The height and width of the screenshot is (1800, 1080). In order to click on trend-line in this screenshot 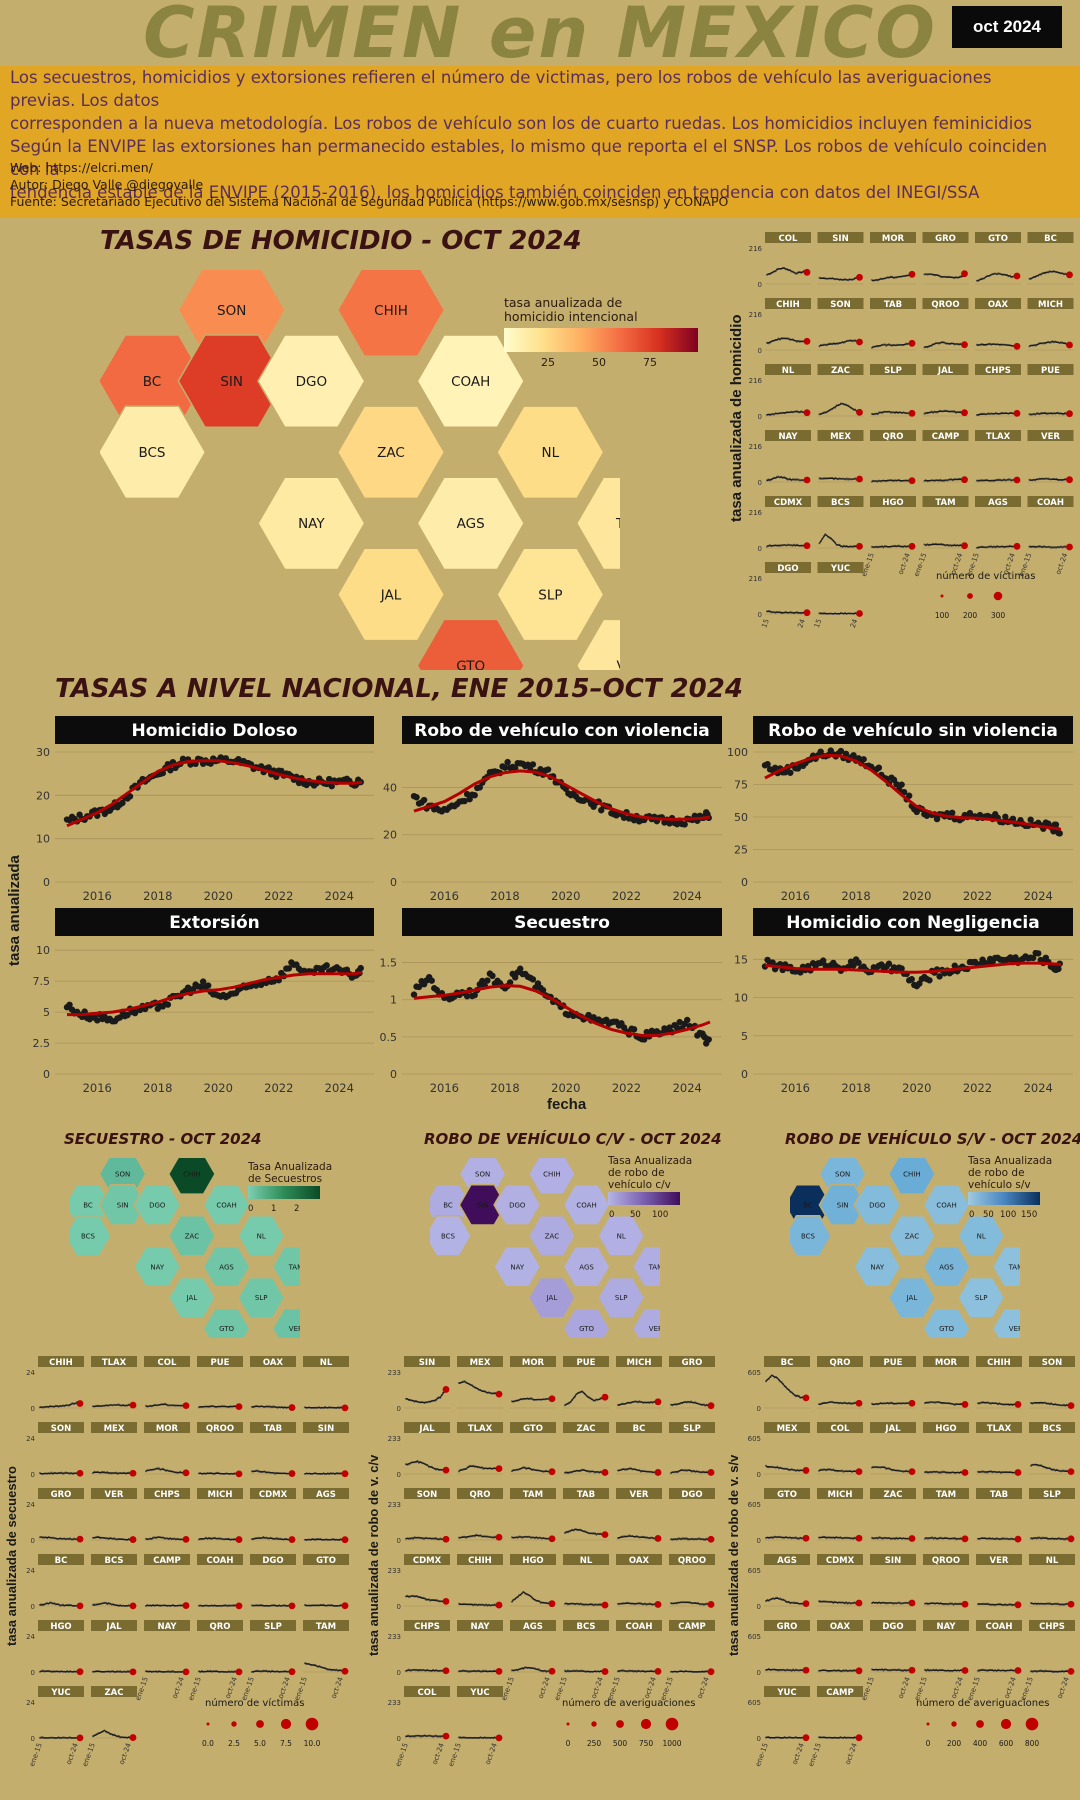, I will do `click(562, 1010)`.